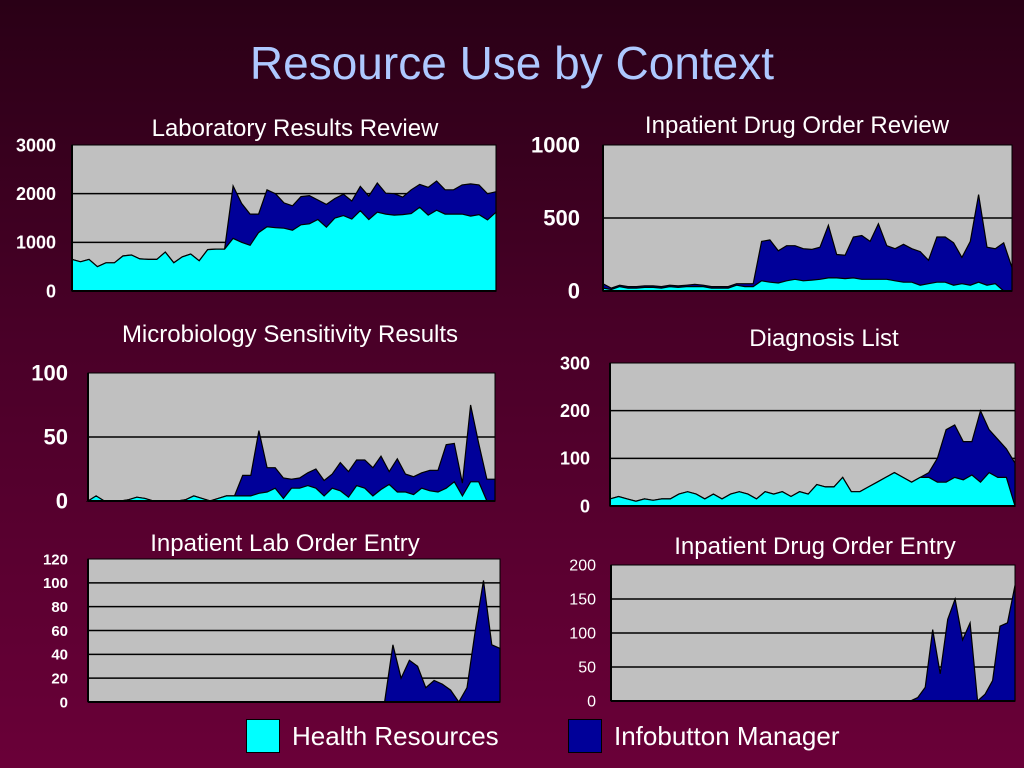 Image resolution: width=1024 pixels, height=768 pixels. I want to click on y-tick-label: 500, so click(561, 218).